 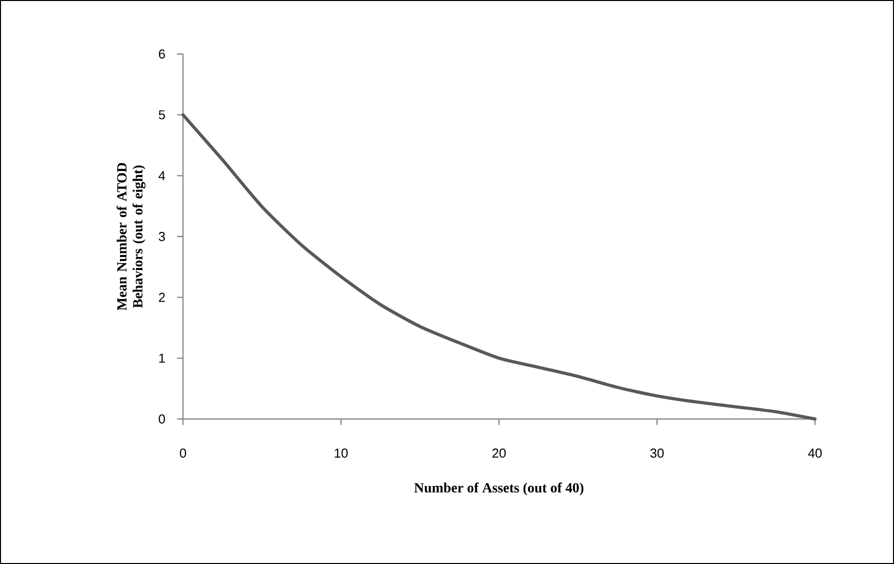 What do you see at coordinates (499, 489) in the screenshot?
I see `x-axis-title: Number of Assets (out of 40)` at bounding box center [499, 489].